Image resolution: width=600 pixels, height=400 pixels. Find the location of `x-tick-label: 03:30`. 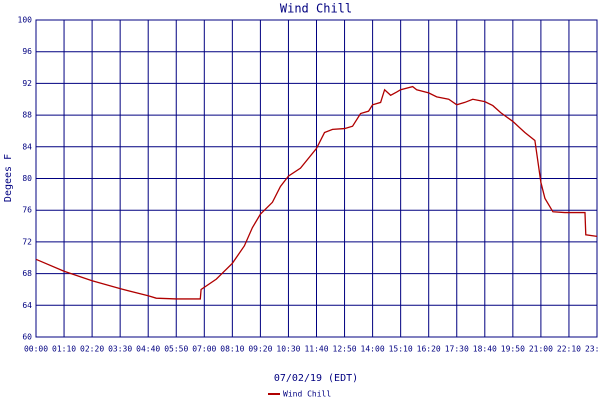

x-tick-label: 03:30 is located at coordinates (120, 349).